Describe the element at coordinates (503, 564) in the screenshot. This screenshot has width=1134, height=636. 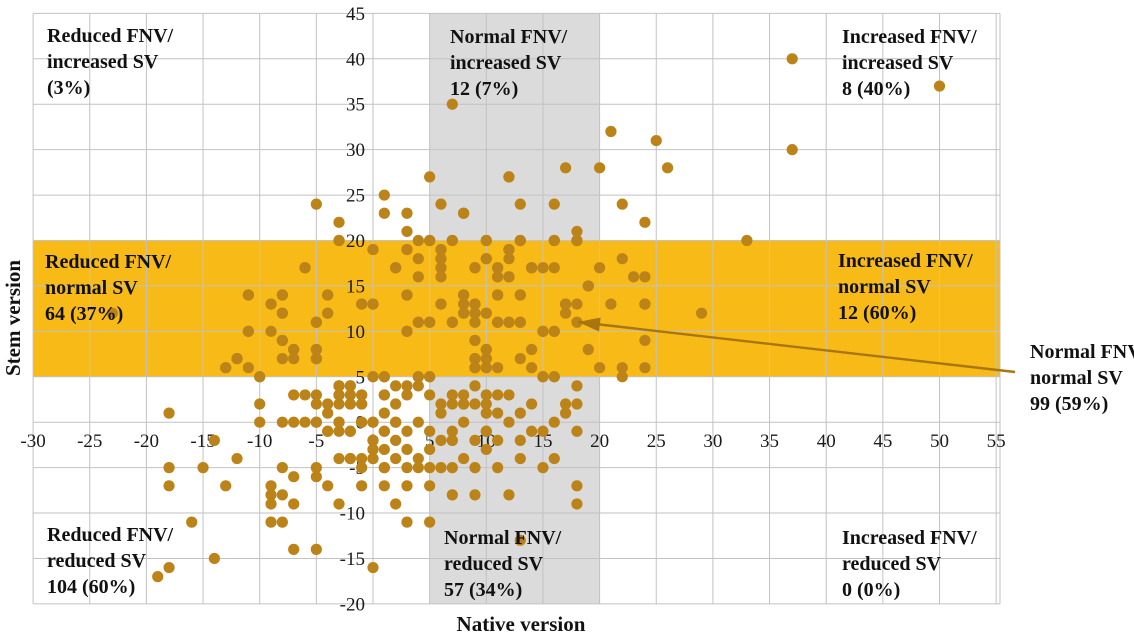
I see `quadrant-label-normal-fnv-reduced-sv: Normal FNV/reduced SV 57 (34%)` at that location.